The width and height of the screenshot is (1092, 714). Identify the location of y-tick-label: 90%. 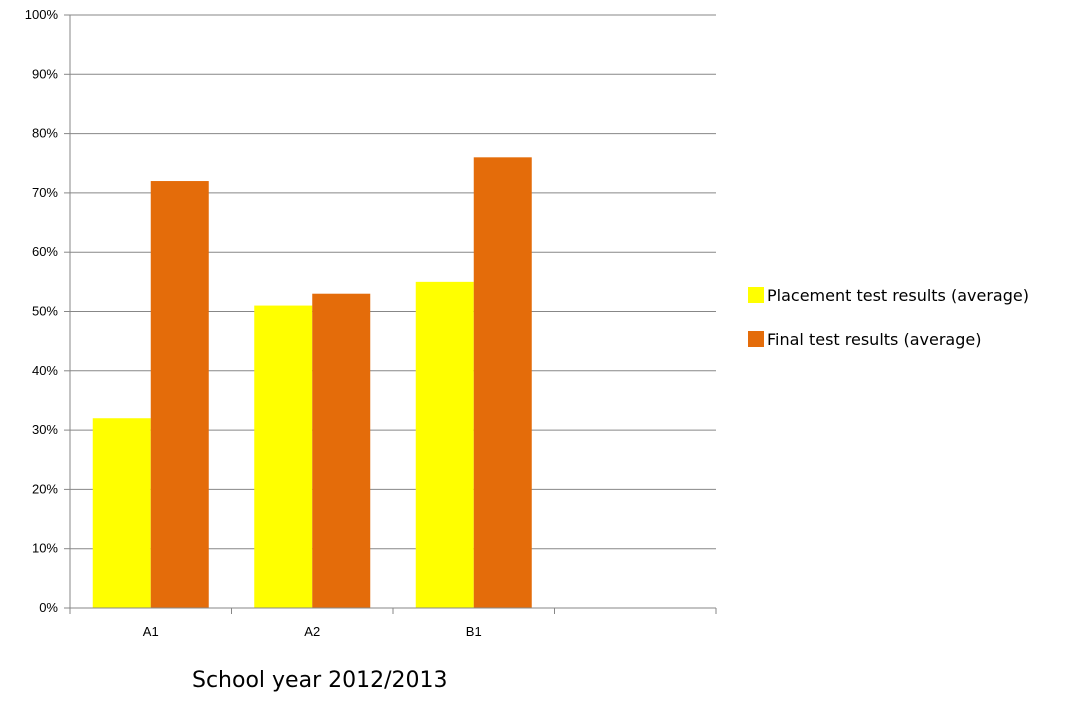
(45, 73).